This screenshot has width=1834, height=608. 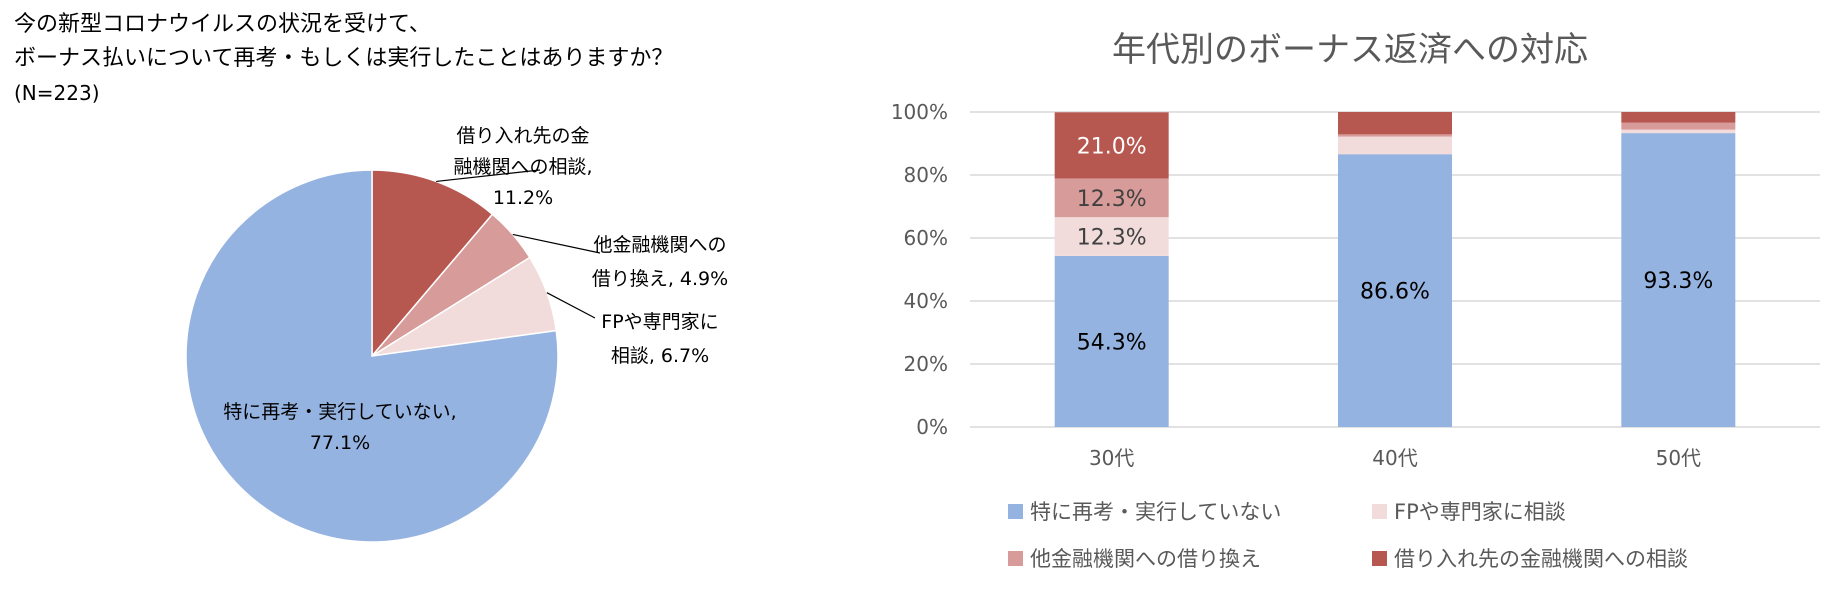 What do you see at coordinates (1111, 458) in the screenshot?
I see `x-tick-label: 30代` at bounding box center [1111, 458].